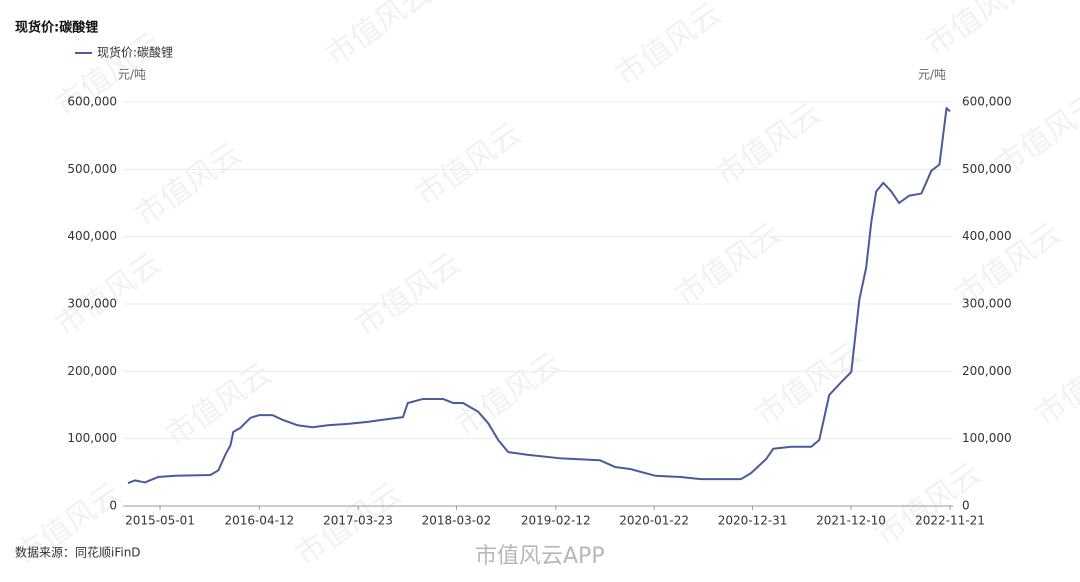 The width and height of the screenshot is (1080, 582). Describe the element at coordinates (92, 236) in the screenshot. I see `y-tick-label: 400,000` at that location.